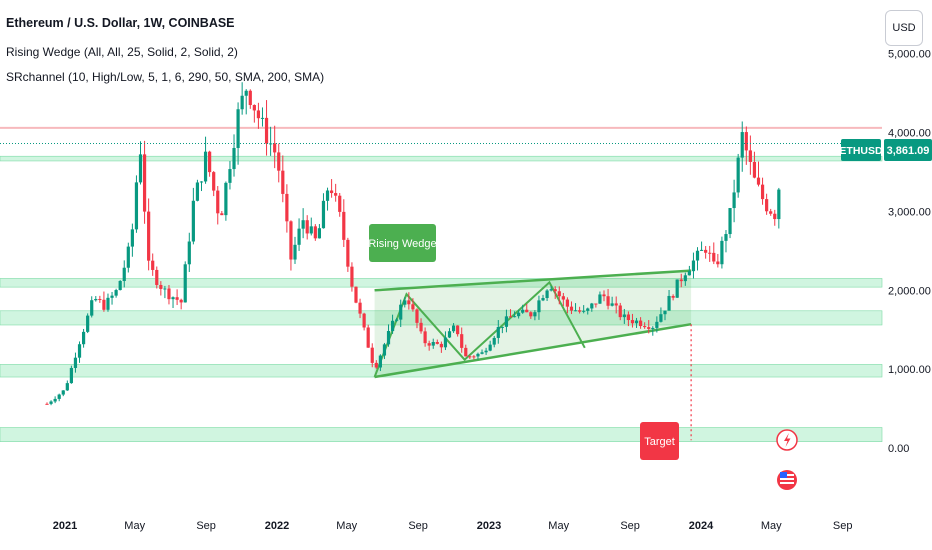 This screenshot has width=932, height=550. What do you see at coordinates (533, 280) in the screenshot?
I see `wedge-upper-line` at bounding box center [533, 280].